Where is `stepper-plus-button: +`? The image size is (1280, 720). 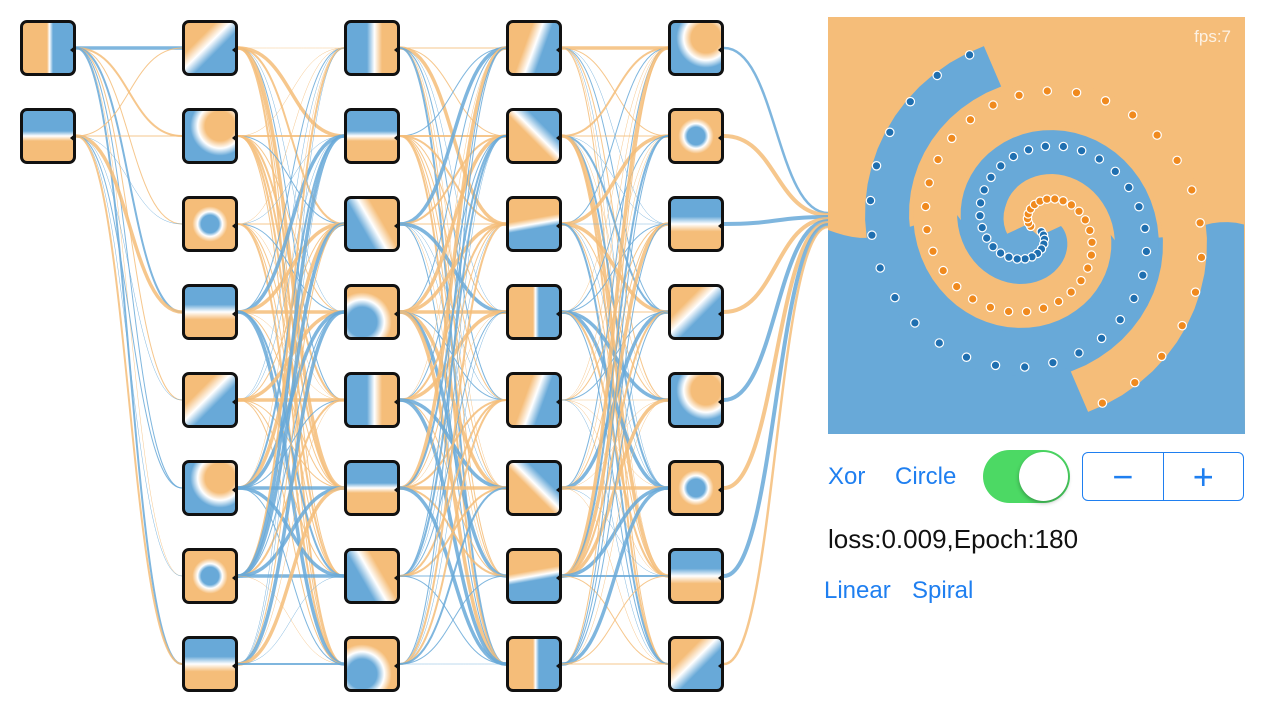 stepper-plus-button: + is located at coordinates (1203, 476).